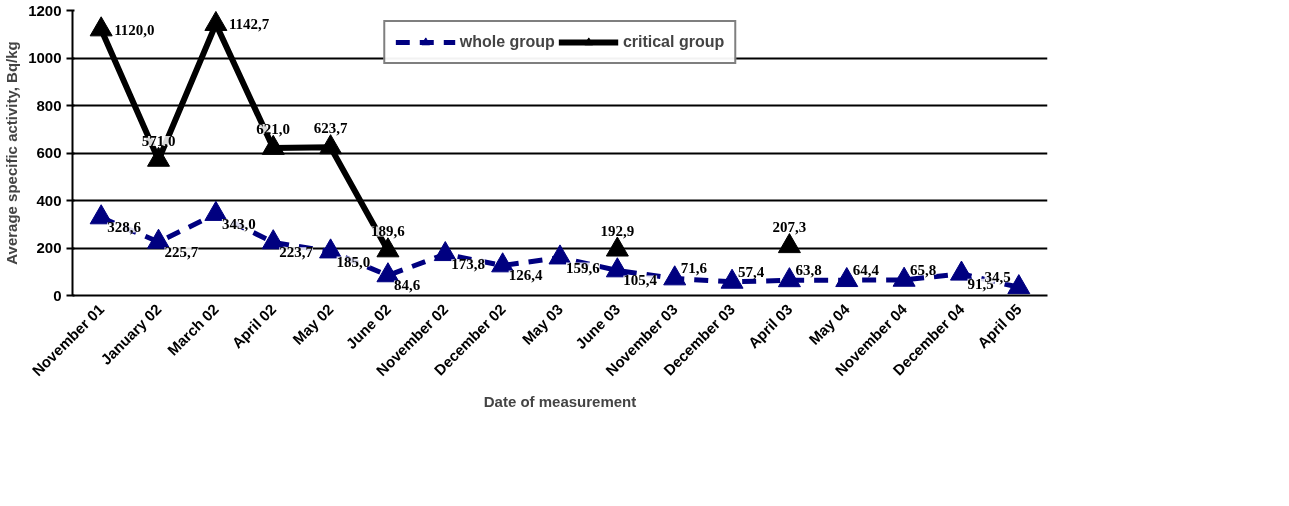 This screenshot has height=506, width=1289. What do you see at coordinates (507, 42) in the screenshot?
I see `legend-label: whole group` at bounding box center [507, 42].